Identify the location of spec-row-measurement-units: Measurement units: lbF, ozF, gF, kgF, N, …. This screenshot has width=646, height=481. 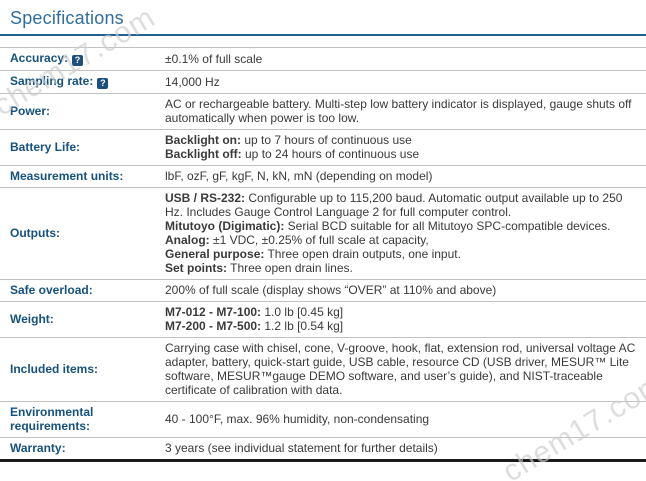
(323, 177).